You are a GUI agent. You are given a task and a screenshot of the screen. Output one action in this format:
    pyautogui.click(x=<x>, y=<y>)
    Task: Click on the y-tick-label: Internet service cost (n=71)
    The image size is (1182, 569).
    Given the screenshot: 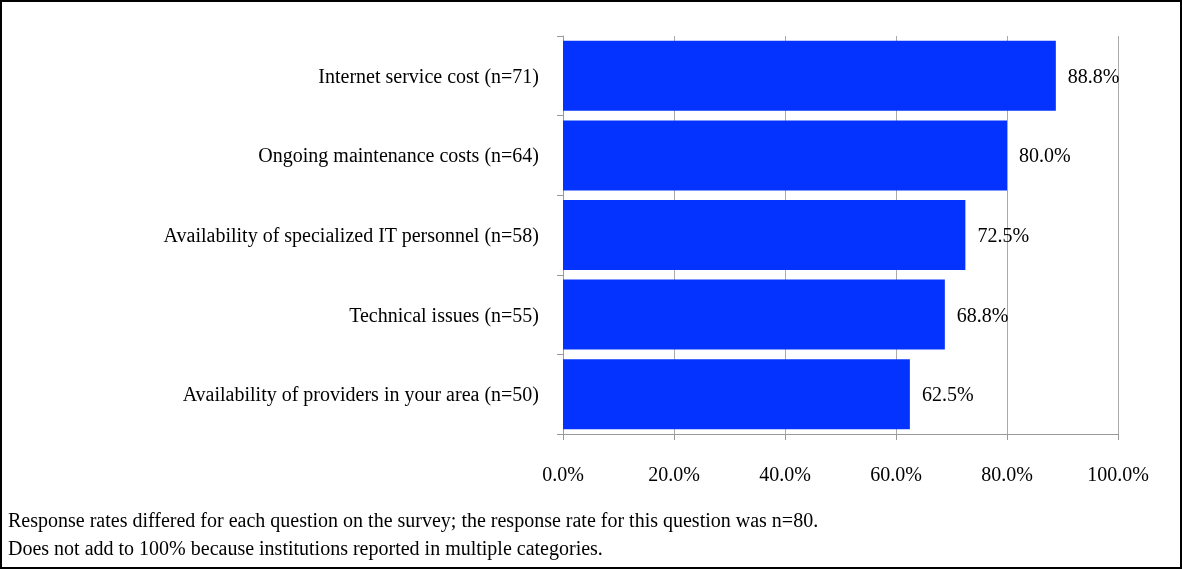 What is the action you would take?
    pyautogui.click(x=428, y=76)
    